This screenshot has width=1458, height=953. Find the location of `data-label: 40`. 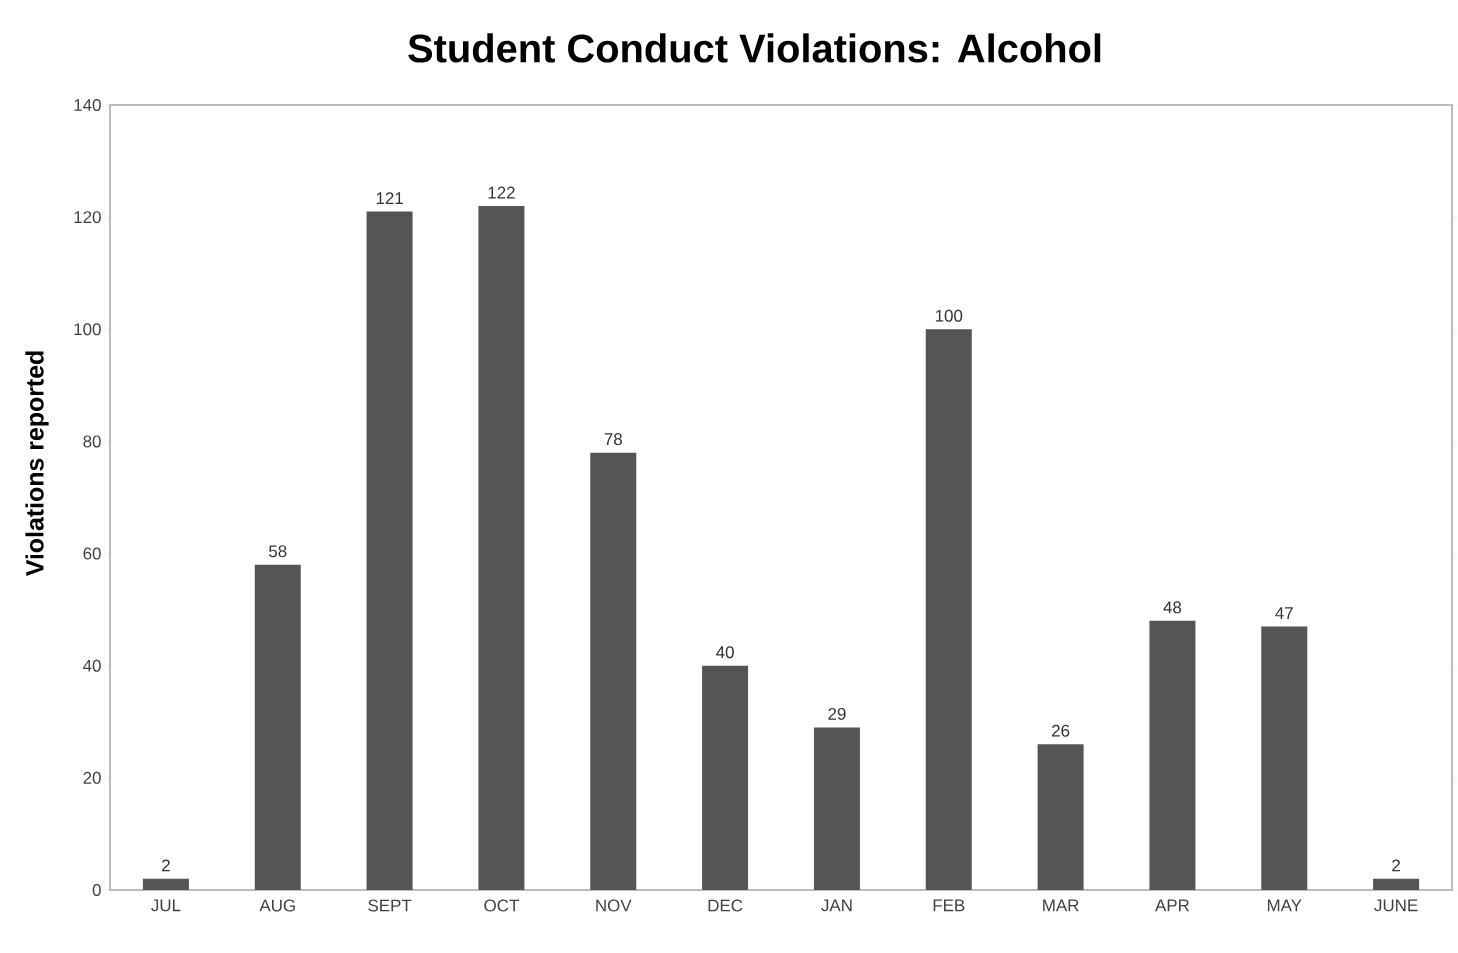

data-label: 40 is located at coordinates (725, 652).